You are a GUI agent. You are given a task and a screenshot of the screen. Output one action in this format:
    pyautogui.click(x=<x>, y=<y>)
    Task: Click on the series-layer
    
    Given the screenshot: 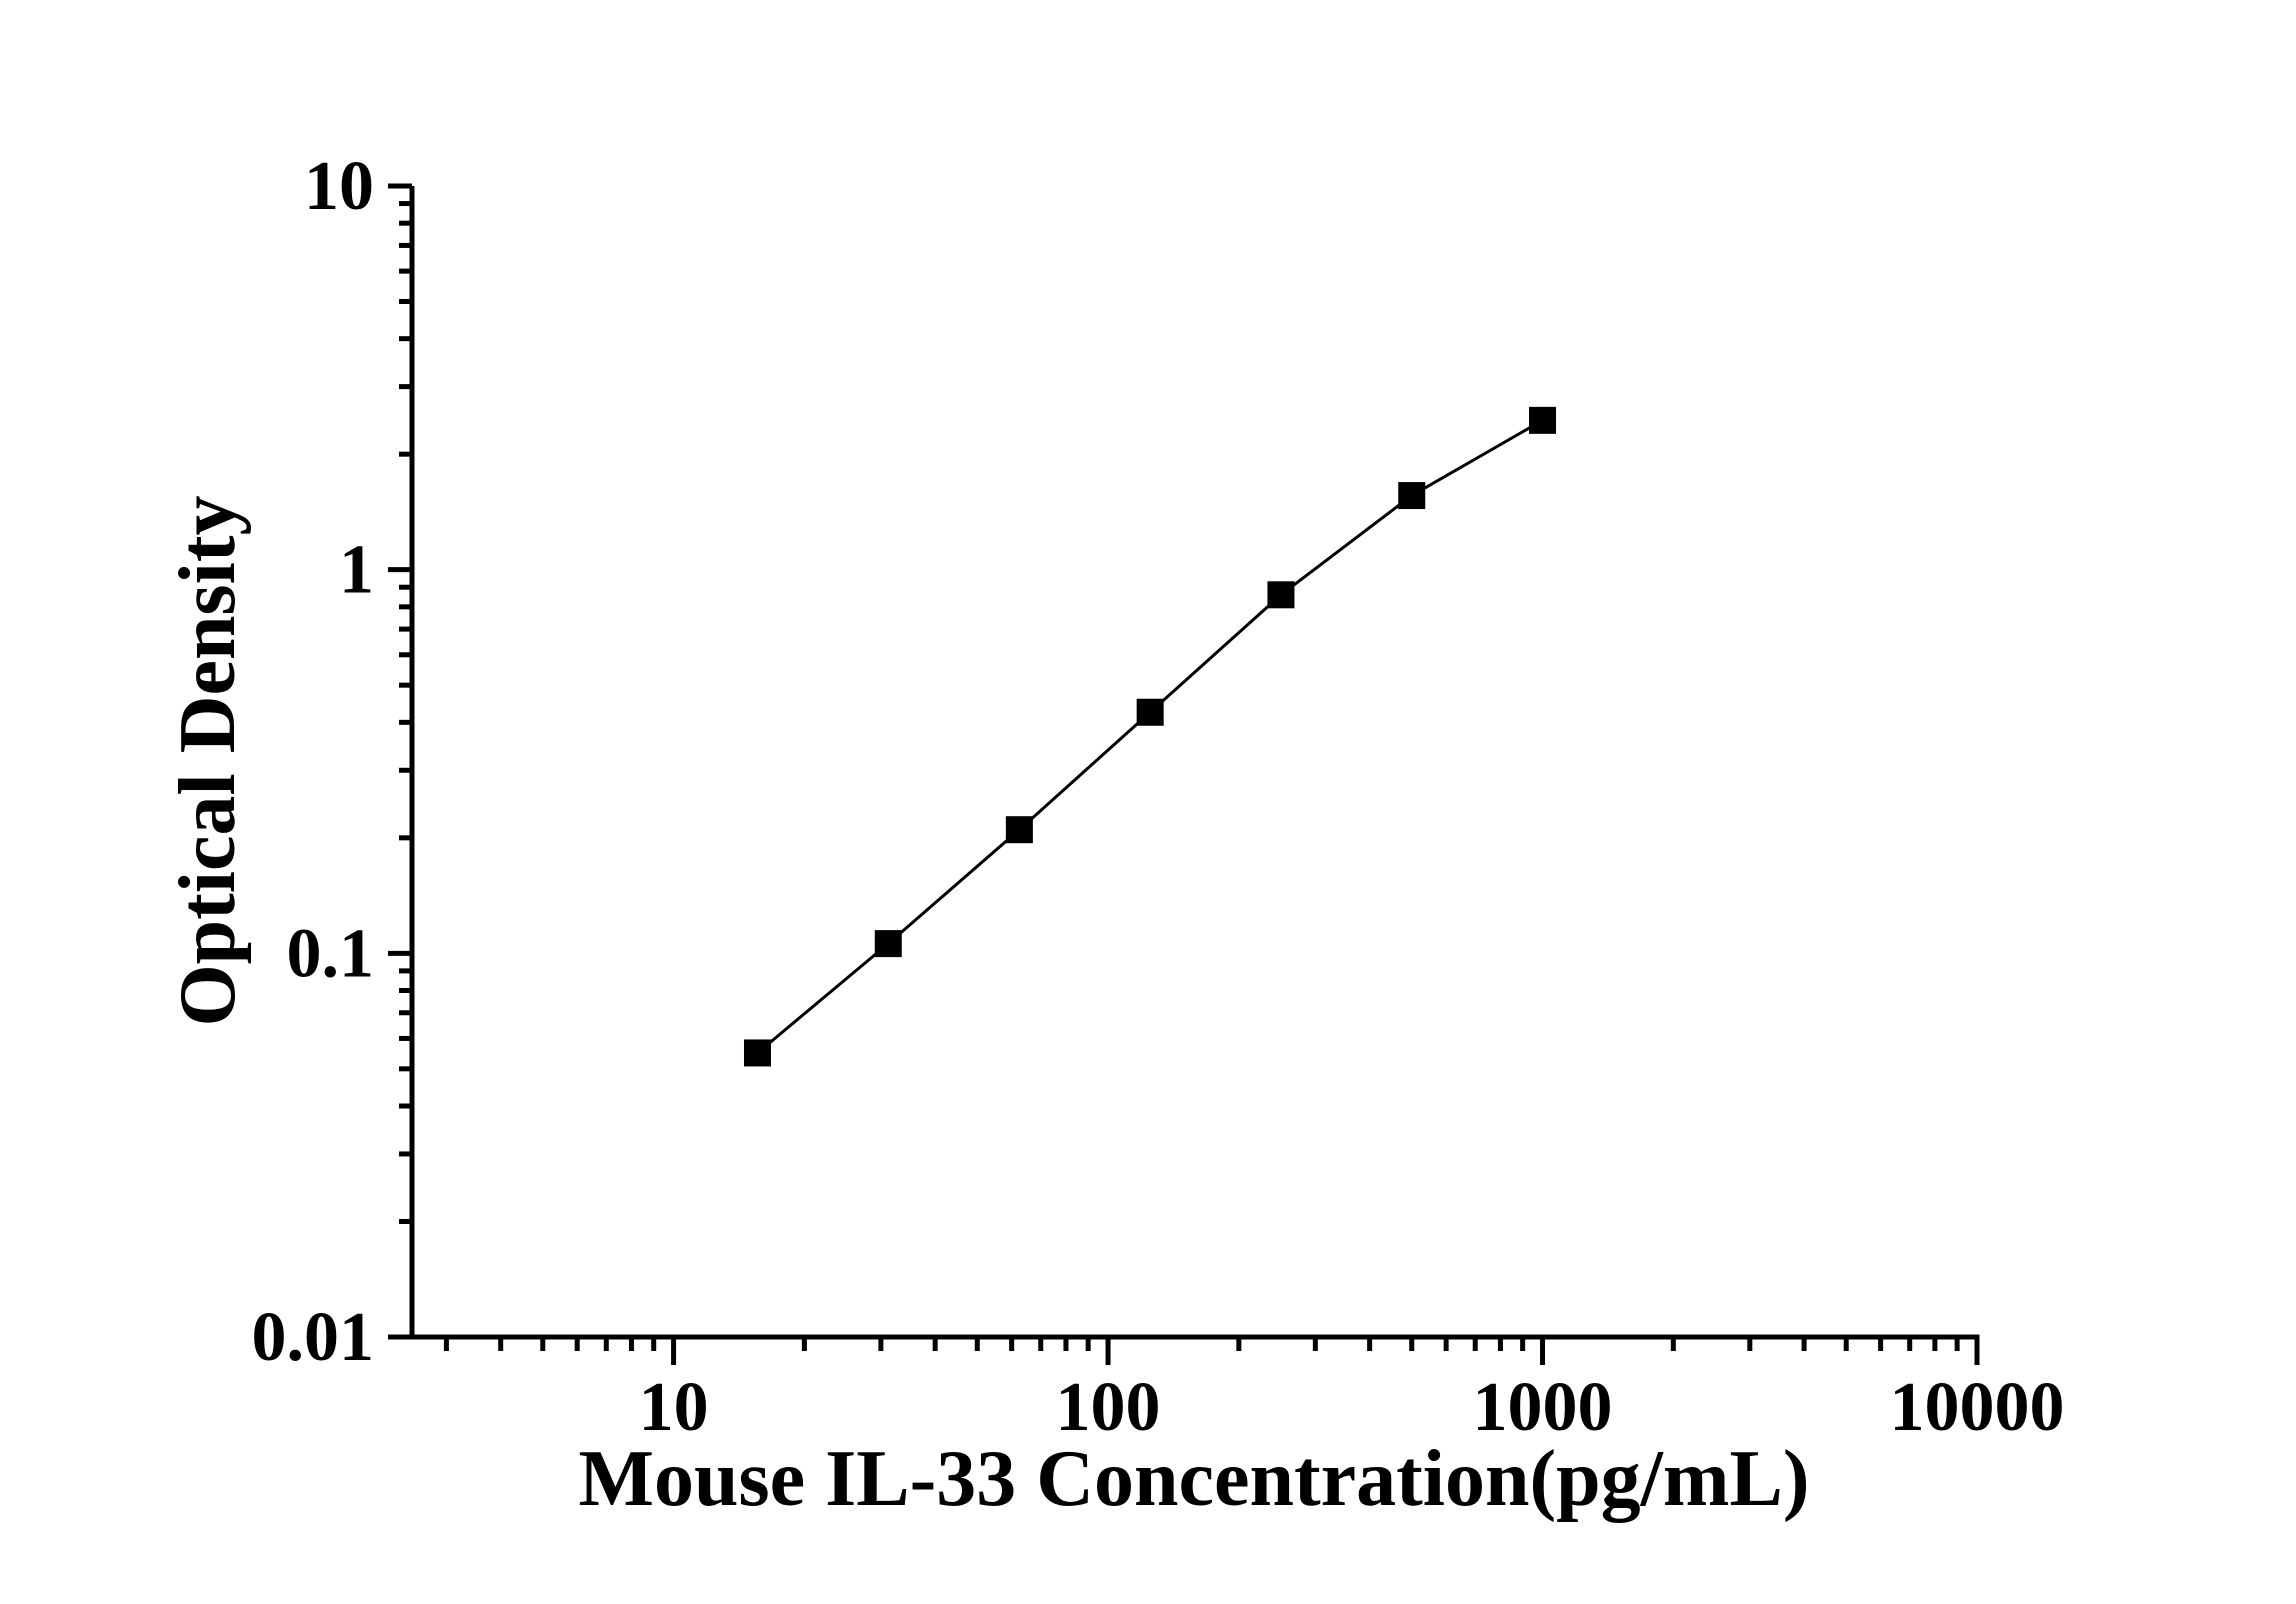 What is the action you would take?
    pyautogui.click(x=1150, y=736)
    